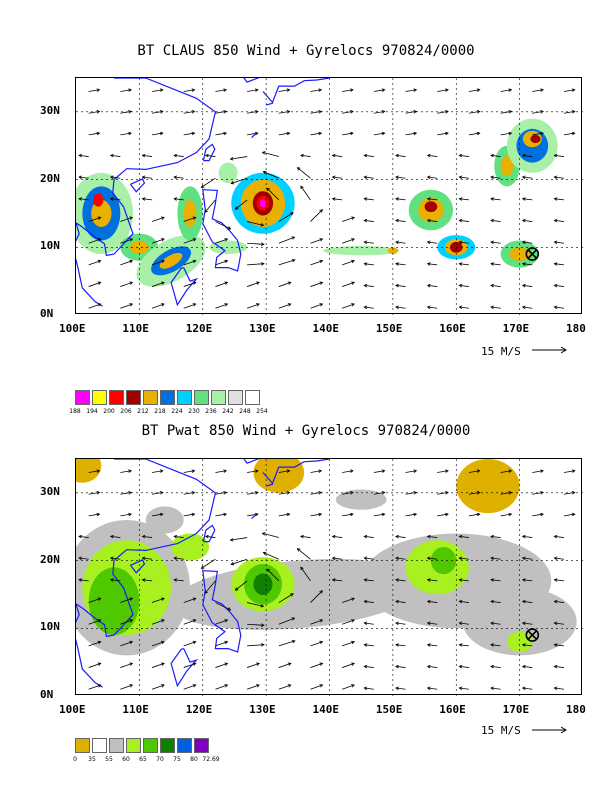 This screenshot has width=612, height=792. I want to click on map2-x-tick-label: 180, so click(576, 709).